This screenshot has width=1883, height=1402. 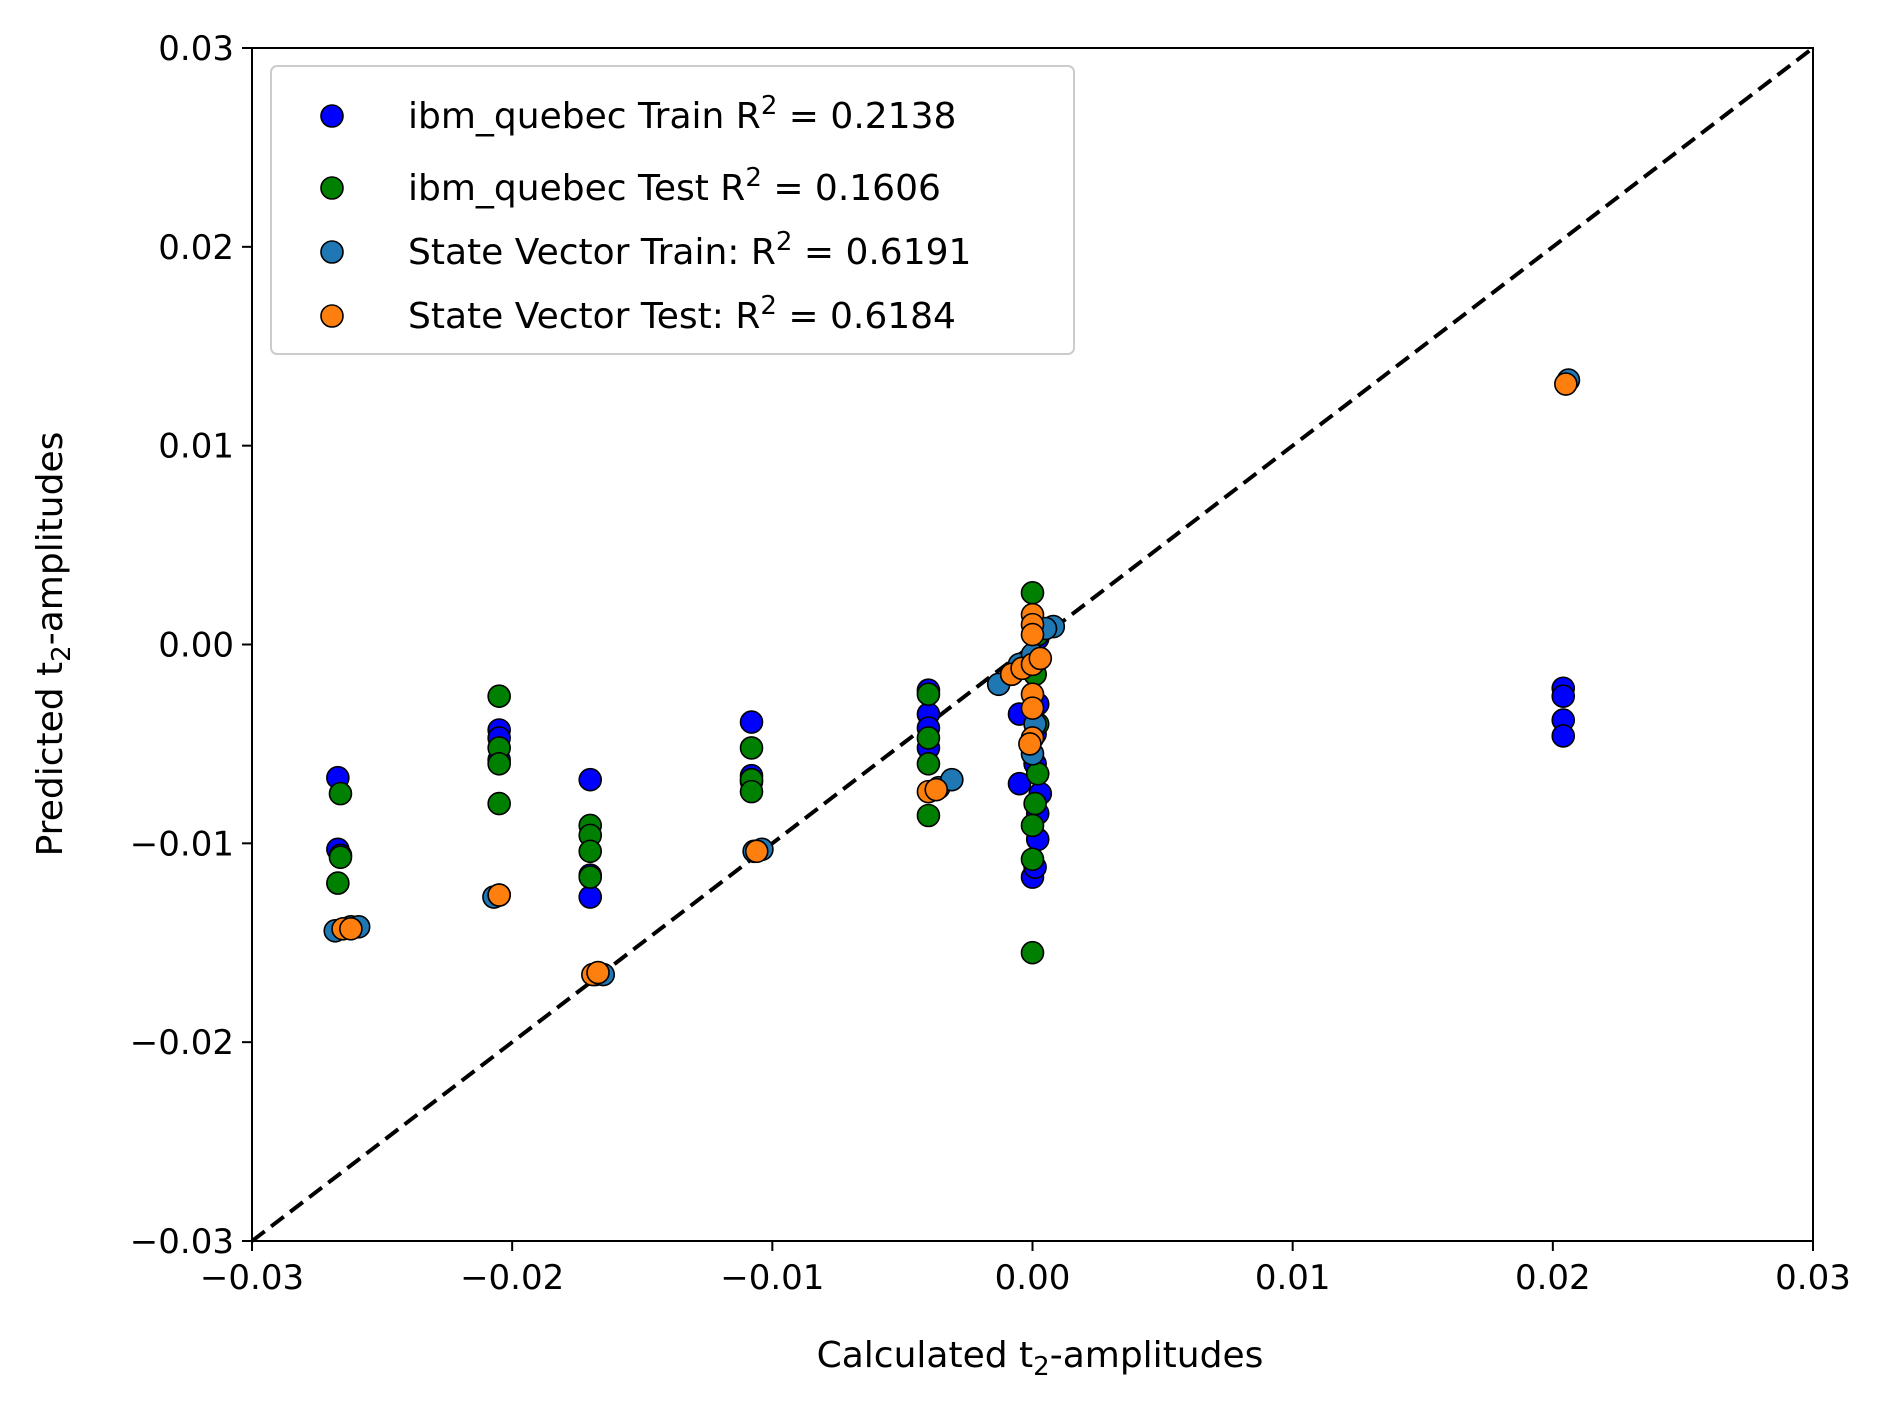 What do you see at coordinates (689, 250) in the screenshot?
I see `legend-label: State Vector Train: R2 = 0.6191` at bounding box center [689, 250].